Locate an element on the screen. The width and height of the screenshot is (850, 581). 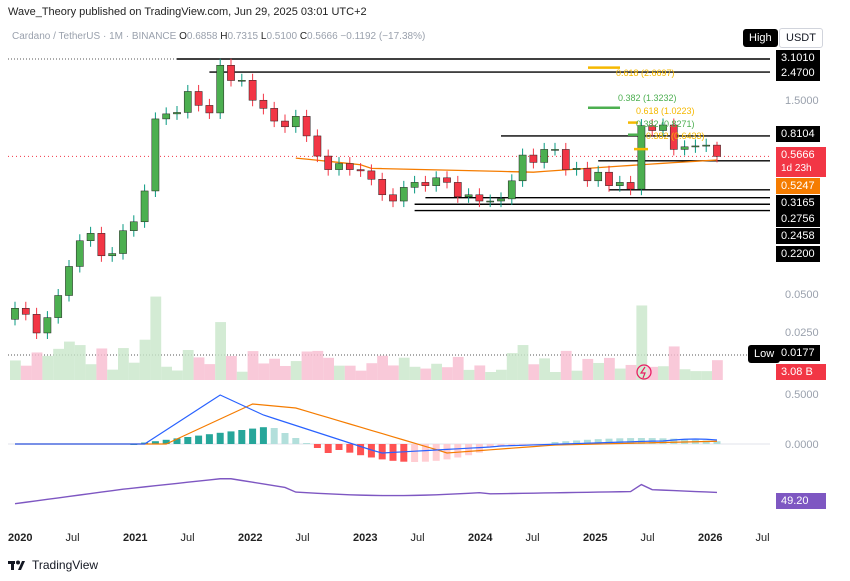
tradingview-logo-icon is located at coordinates (16, 565).